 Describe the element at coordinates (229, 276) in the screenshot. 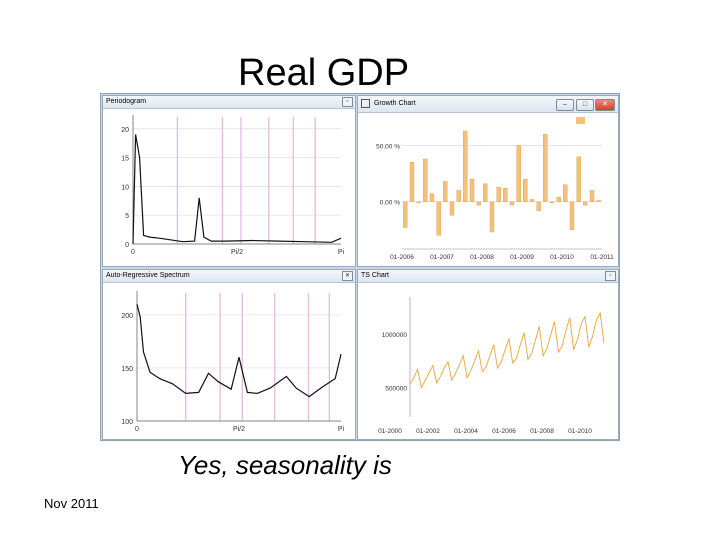

I see `ar-spectrum-titlebar: Auto-Regressive Spectrum ✕` at that location.